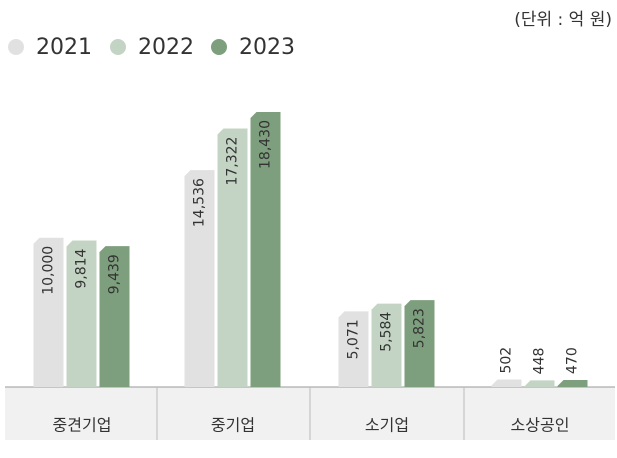 This screenshot has width=617, height=458. What do you see at coordinates (563, 20) in the screenshot?
I see `unit-label: (단위 : 억 원)` at bounding box center [563, 20].